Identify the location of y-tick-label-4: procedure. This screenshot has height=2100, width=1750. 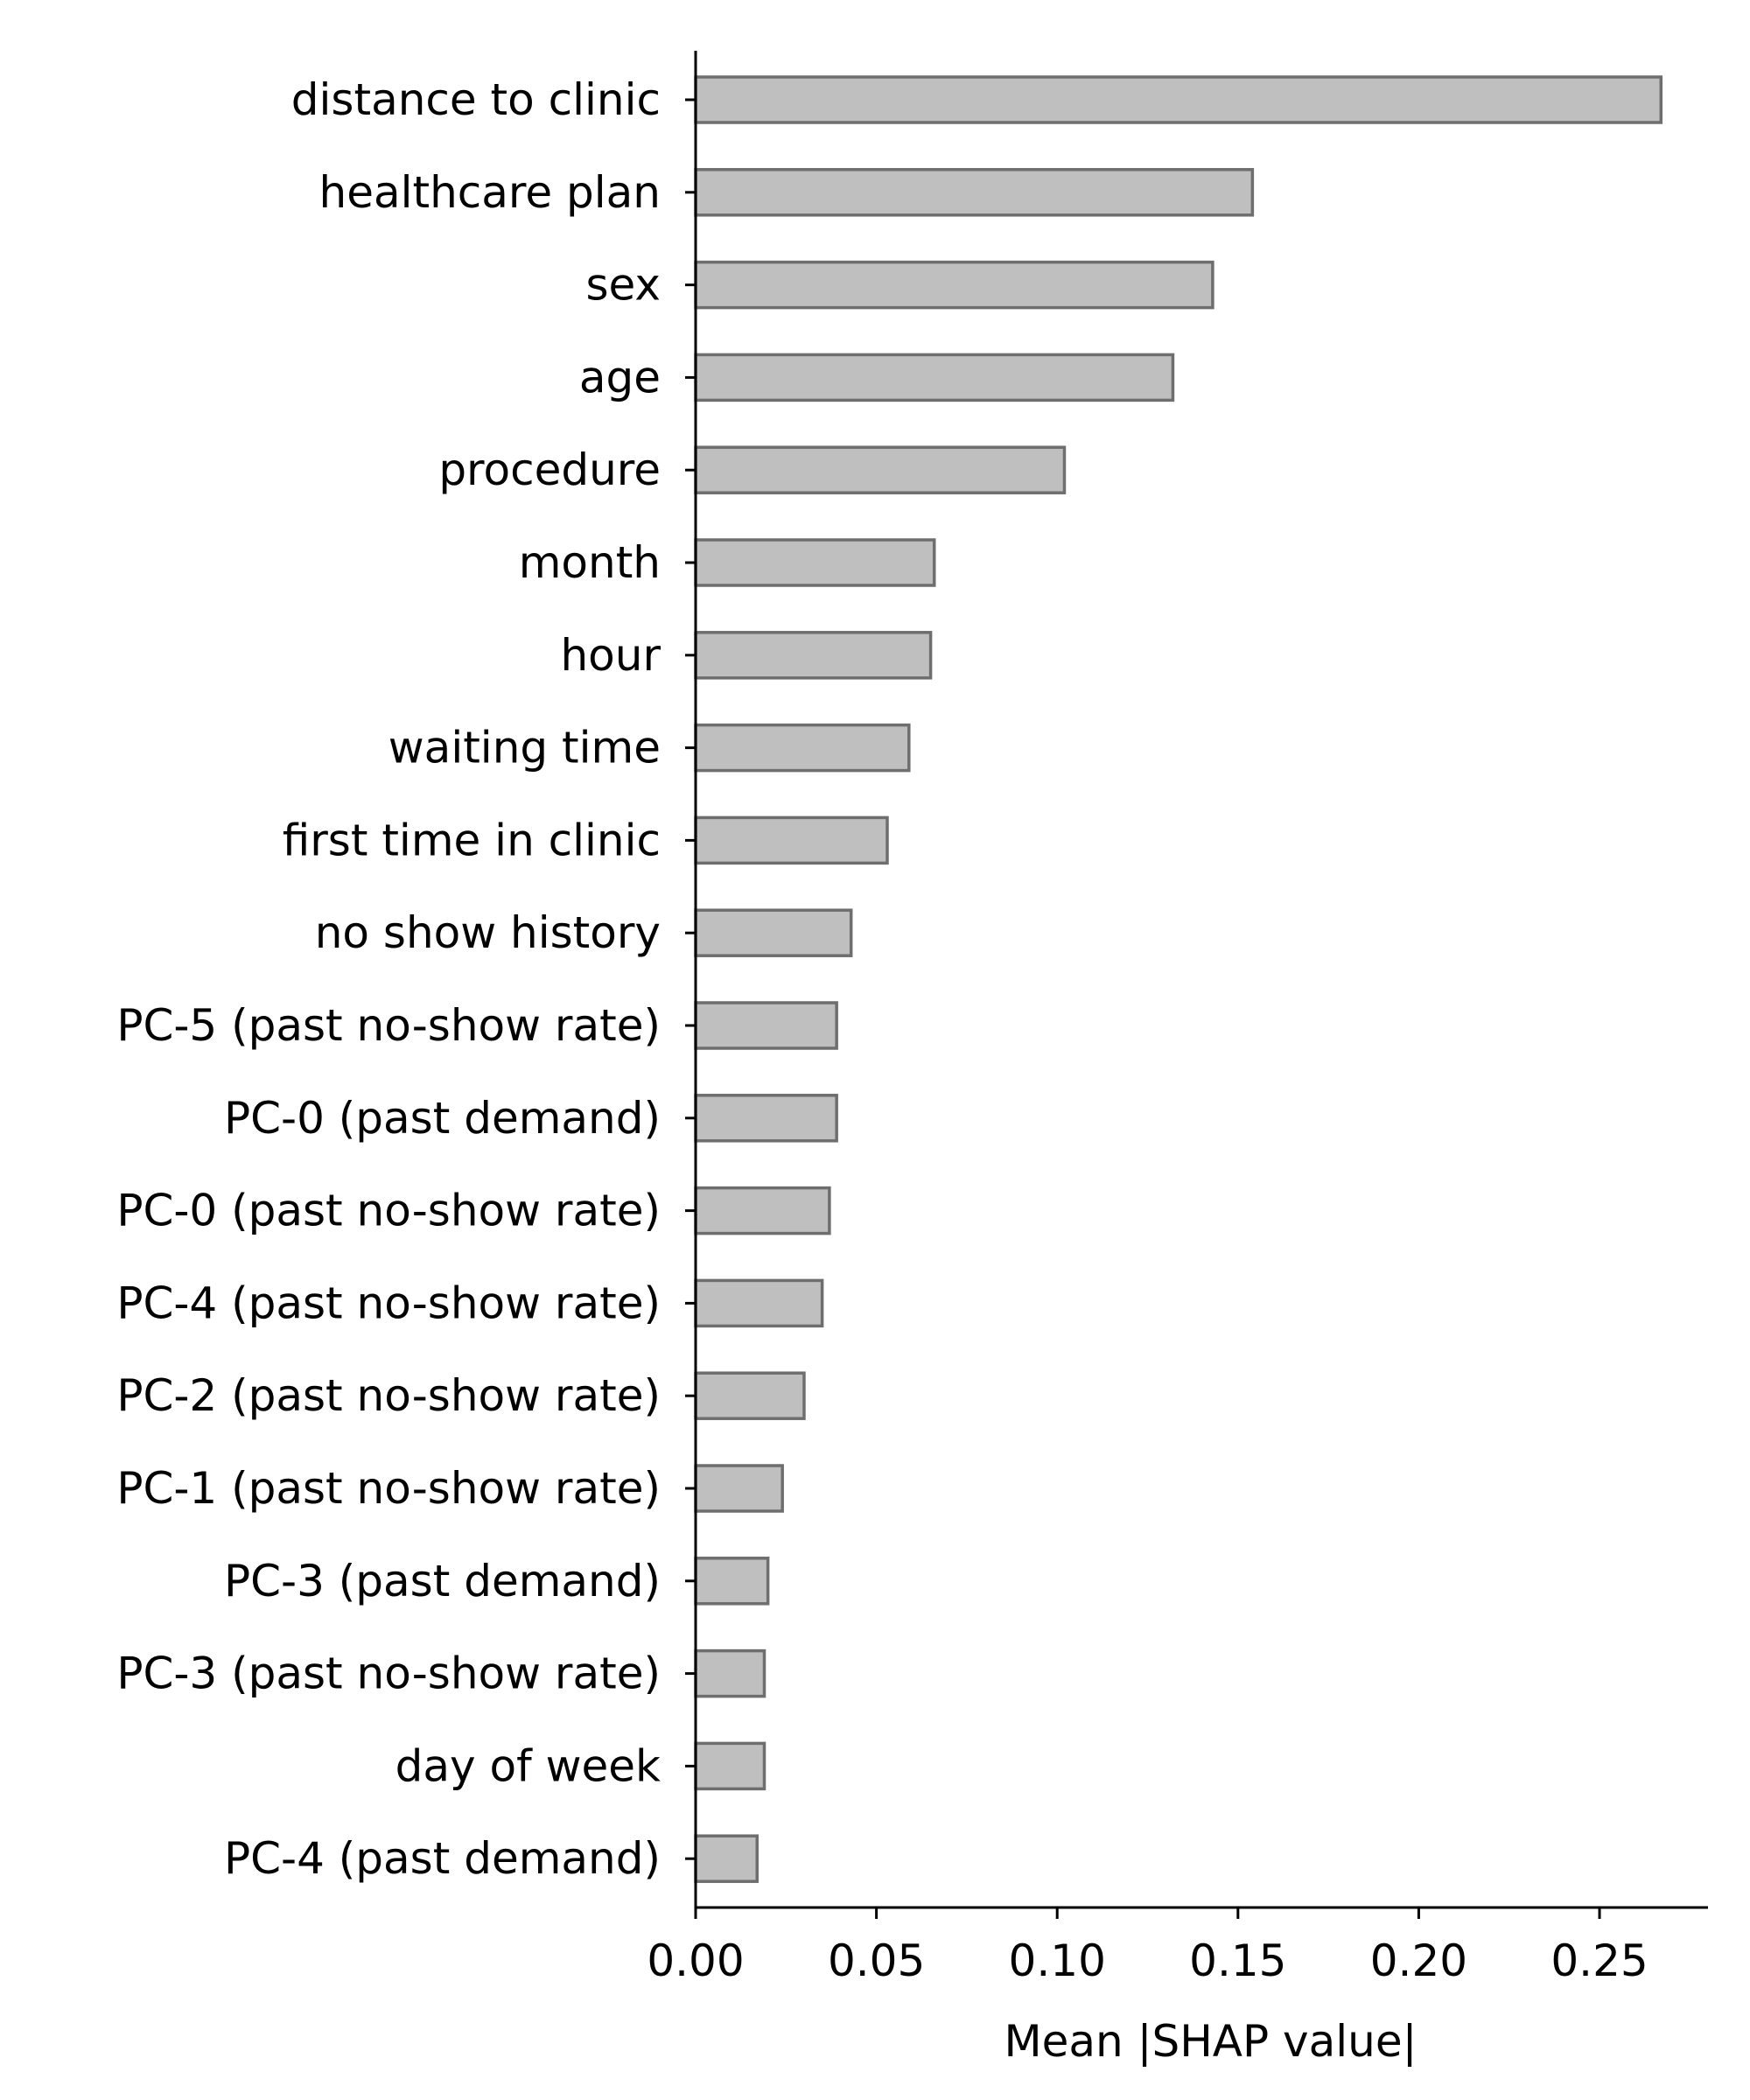
(549, 469).